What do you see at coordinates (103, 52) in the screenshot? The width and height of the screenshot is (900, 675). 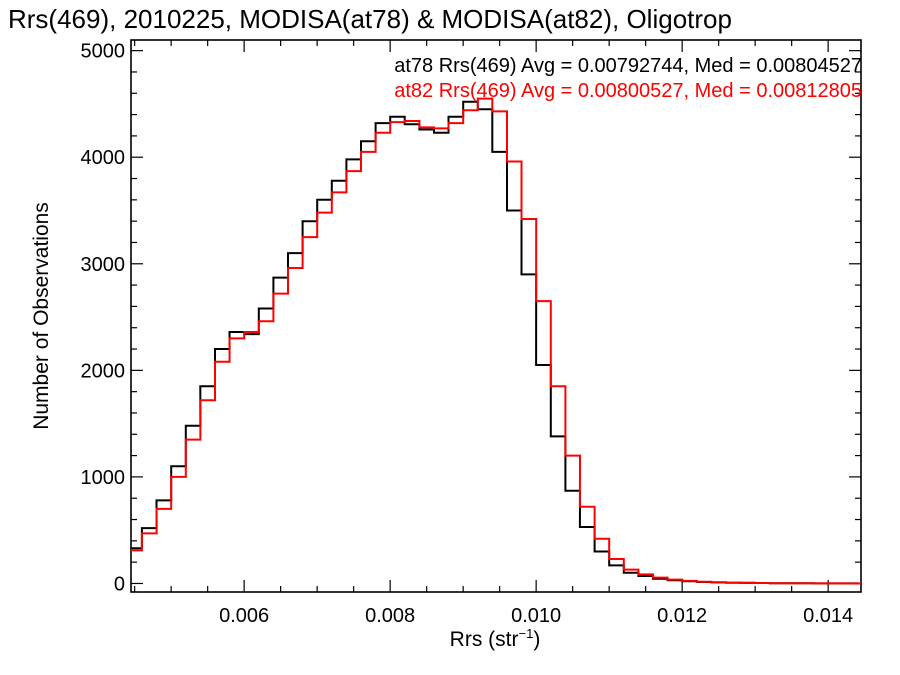 I see `y-tick-label: 5000` at bounding box center [103, 52].